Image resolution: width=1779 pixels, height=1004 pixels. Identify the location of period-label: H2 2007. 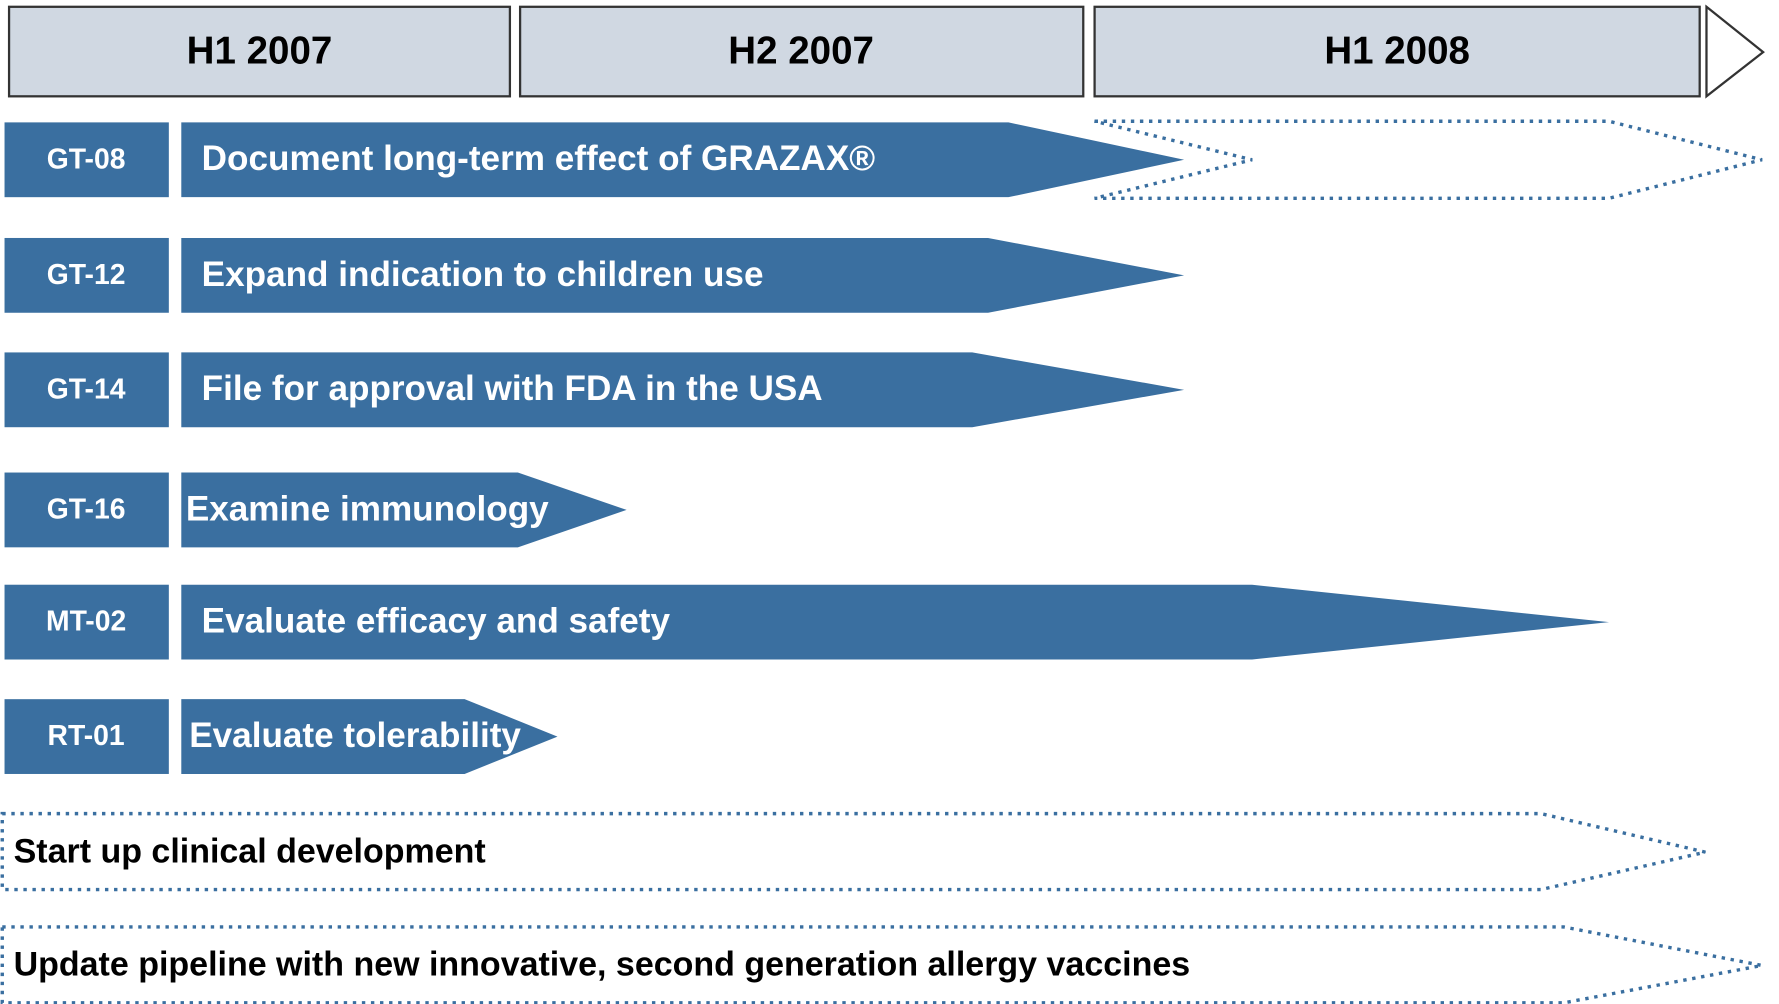
(801, 50).